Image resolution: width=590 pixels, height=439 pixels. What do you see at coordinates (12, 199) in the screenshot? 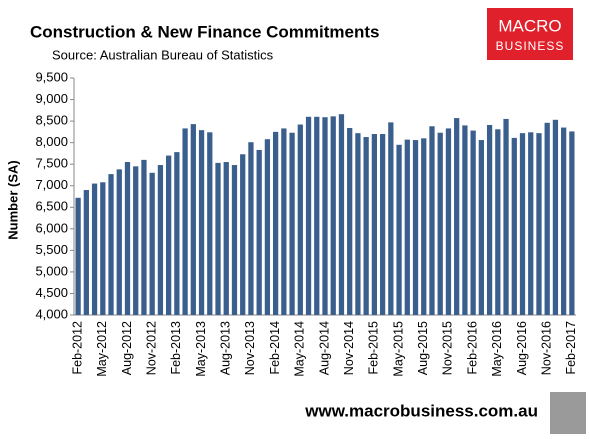
I see `y-axis-label: Number (SA)` at bounding box center [12, 199].